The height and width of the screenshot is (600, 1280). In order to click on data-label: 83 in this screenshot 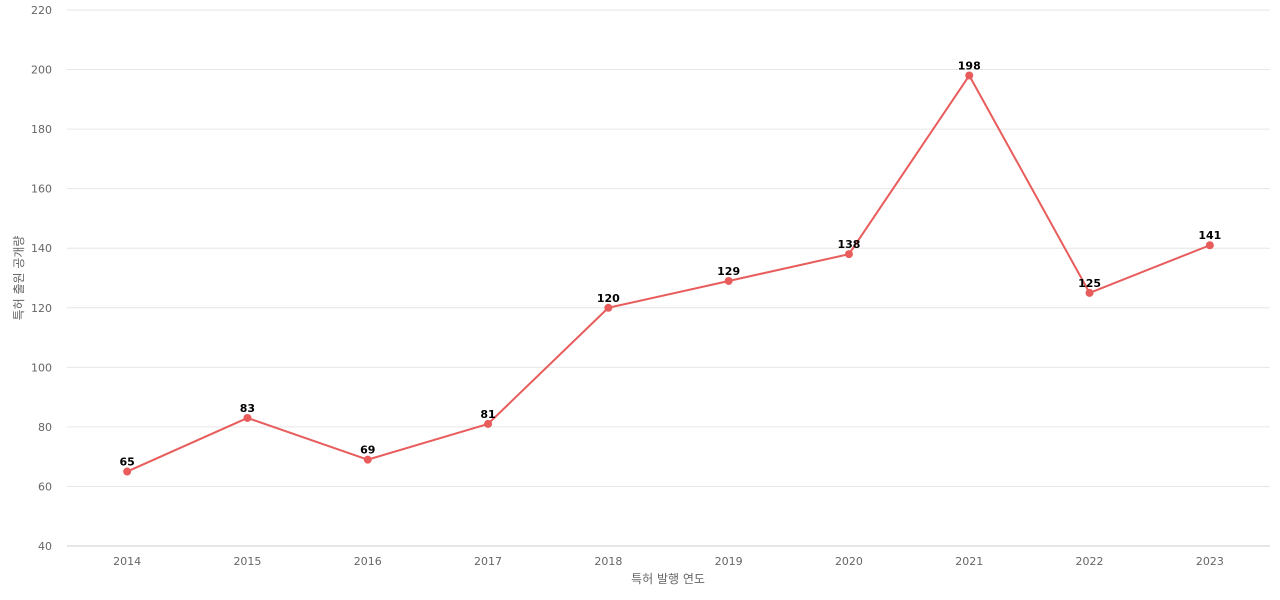, I will do `click(247, 408)`.